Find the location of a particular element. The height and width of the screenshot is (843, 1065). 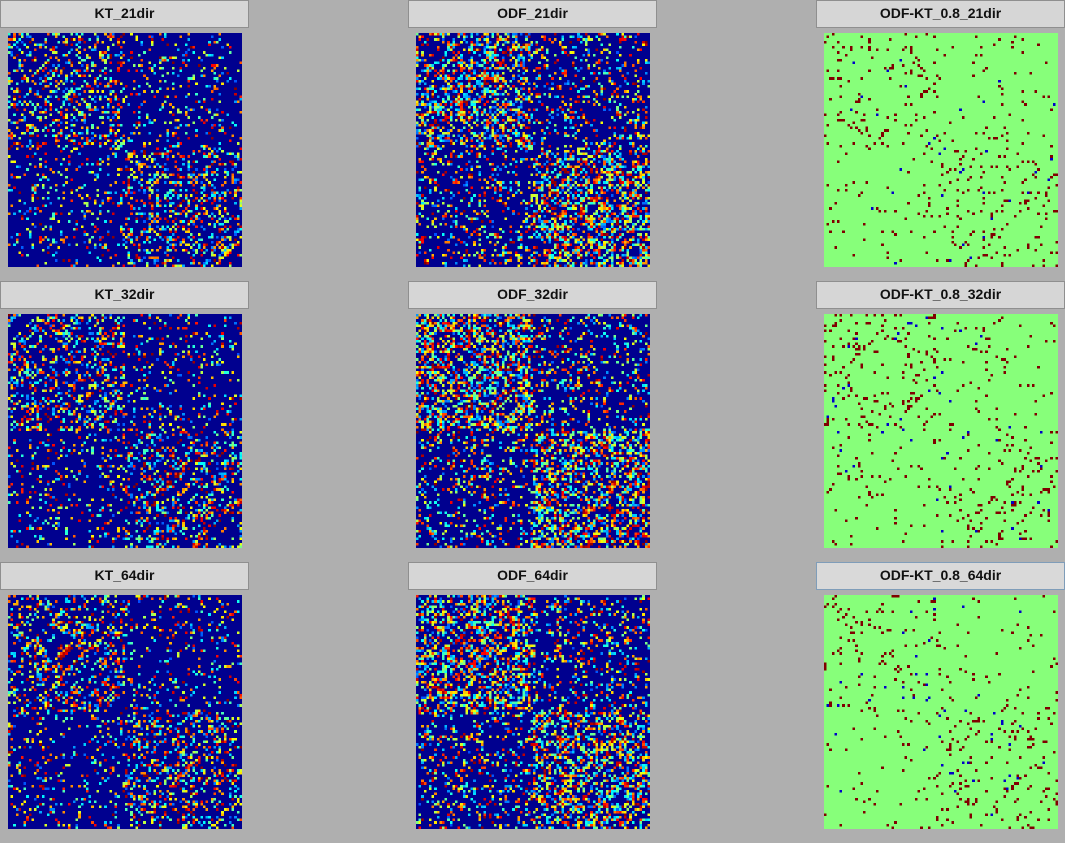

connectivity-matrix-odf-21dir is located at coordinates (533, 150).